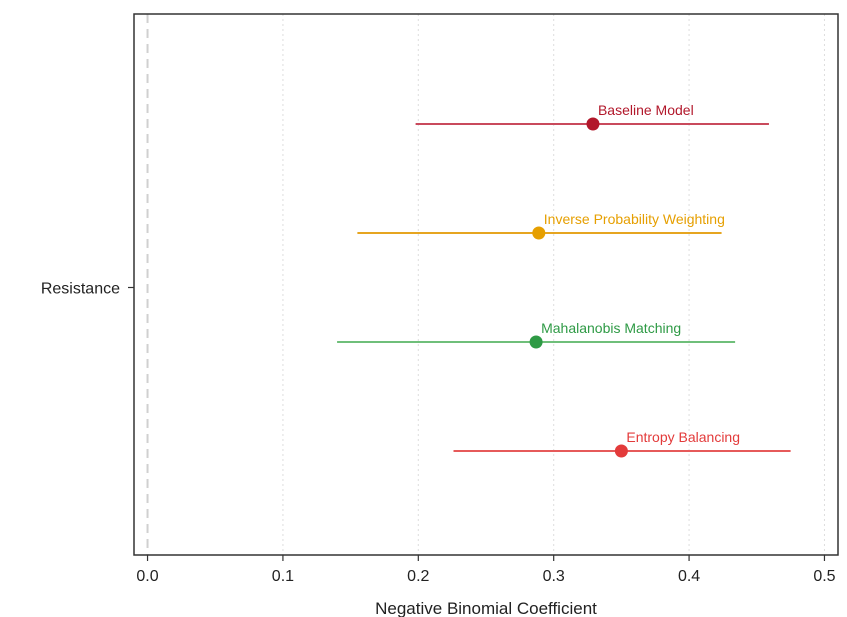 This screenshot has width=847, height=617. What do you see at coordinates (554, 576) in the screenshot?
I see `x-tick-label: 0.3` at bounding box center [554, 576].